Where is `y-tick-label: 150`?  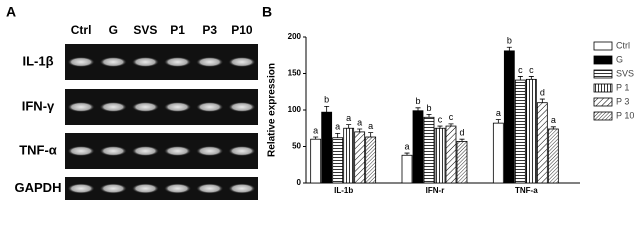
y-tick-label: 150 is located at coordinates (295, 73).